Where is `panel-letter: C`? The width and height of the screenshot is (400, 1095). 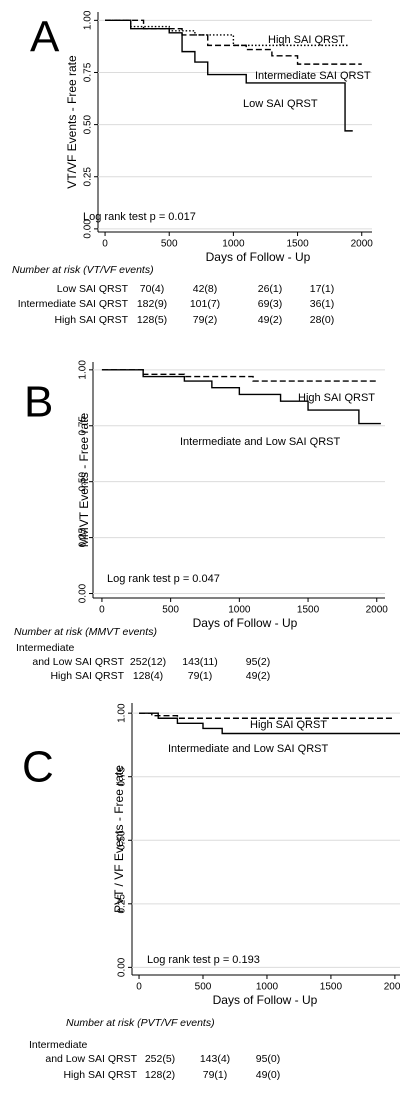
panel-letter: C is located at coordinates (38, 767).